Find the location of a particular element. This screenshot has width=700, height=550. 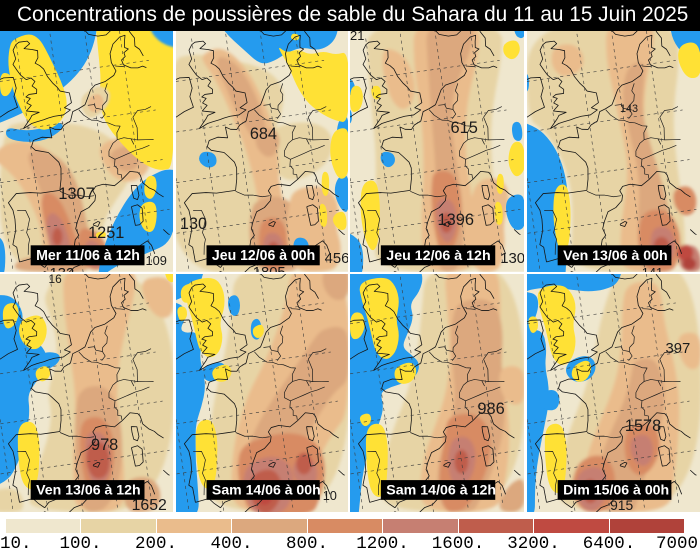

svg-text: Sam 14/06 à 12h is located at coordinates (442, 491).